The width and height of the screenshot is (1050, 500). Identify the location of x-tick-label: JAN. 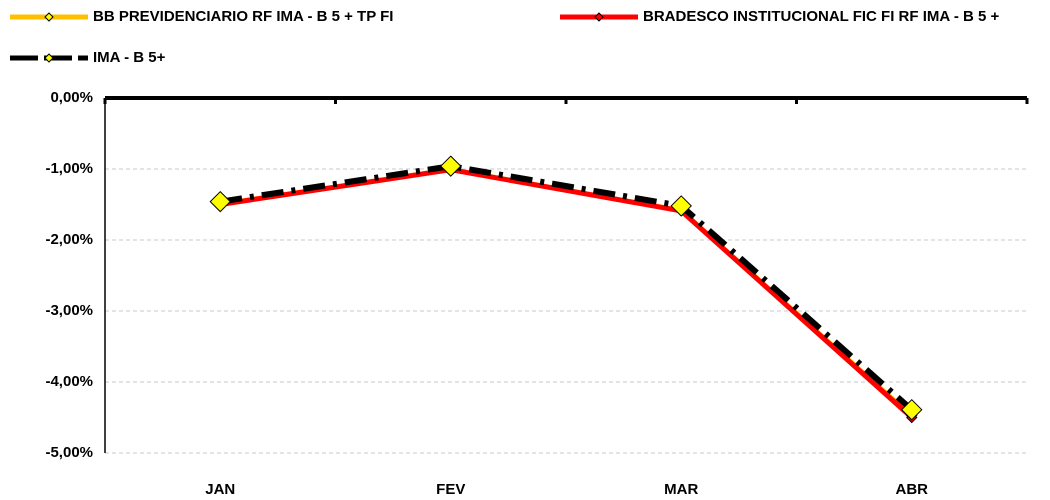
(220, 489).